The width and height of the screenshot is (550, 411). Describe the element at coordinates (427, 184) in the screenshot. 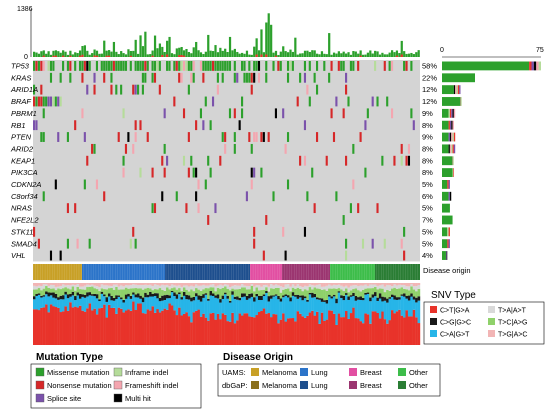

I see `gene-percent: 5%` at that location.